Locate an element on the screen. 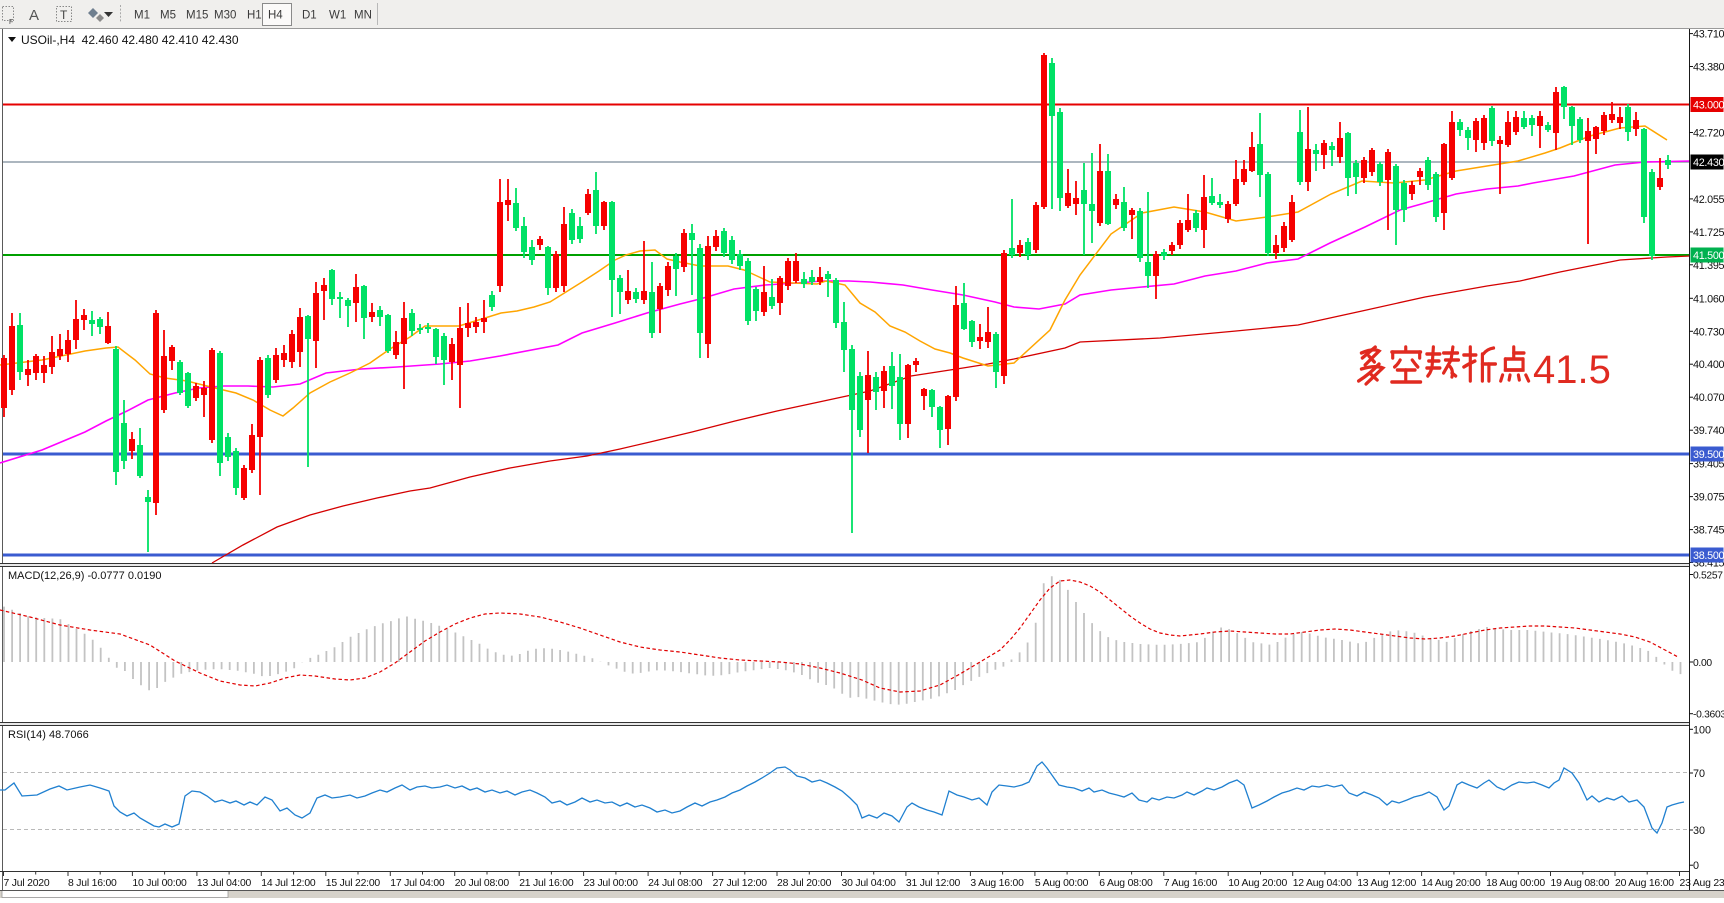 This screenshot has height=903, width=1724. svg-text: 8 Jul 16:00 is located at coordinates (92, 883).